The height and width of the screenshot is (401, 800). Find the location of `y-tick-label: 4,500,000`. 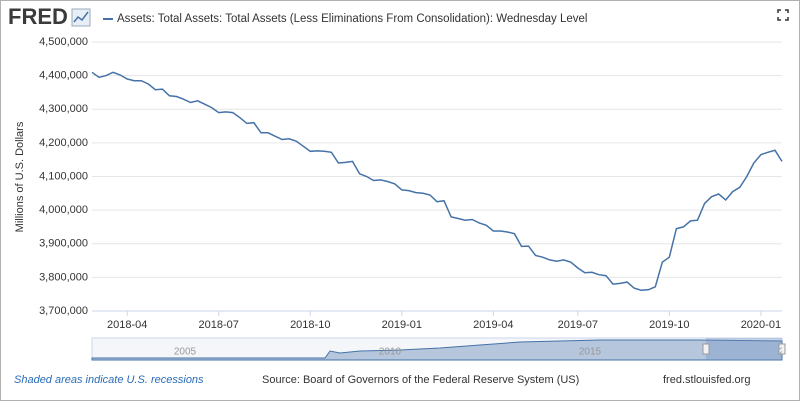

y-tick-label: 4,500,000 is located at coordinates (63, 42).